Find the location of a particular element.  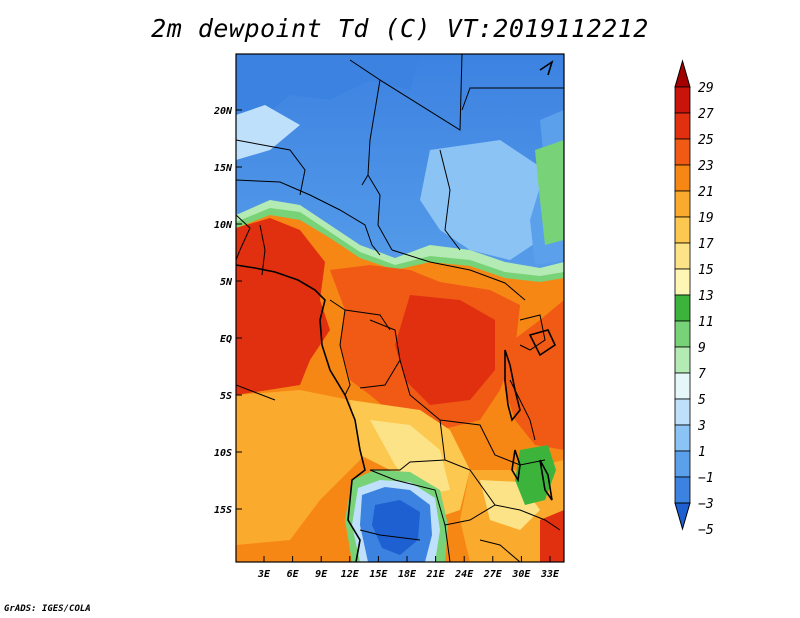

angola-highlands-pale is located at coordinates (410, 457).